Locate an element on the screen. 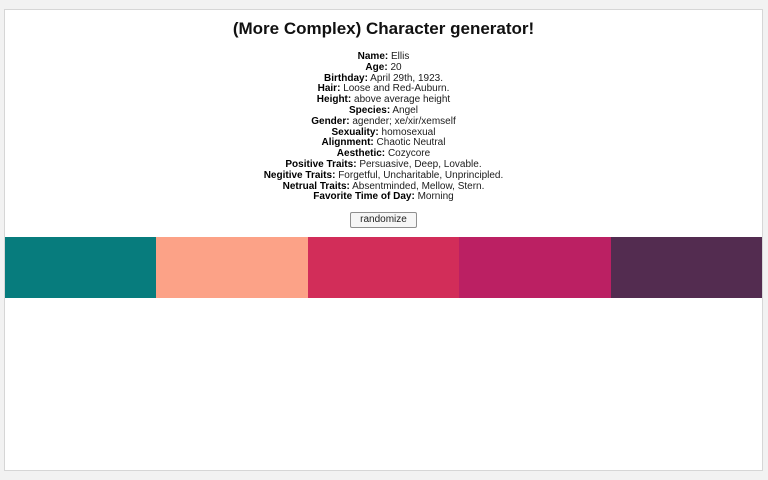 This screenshot has height=480, width=768. color-palette-strip is located at coordinates (384, 268).